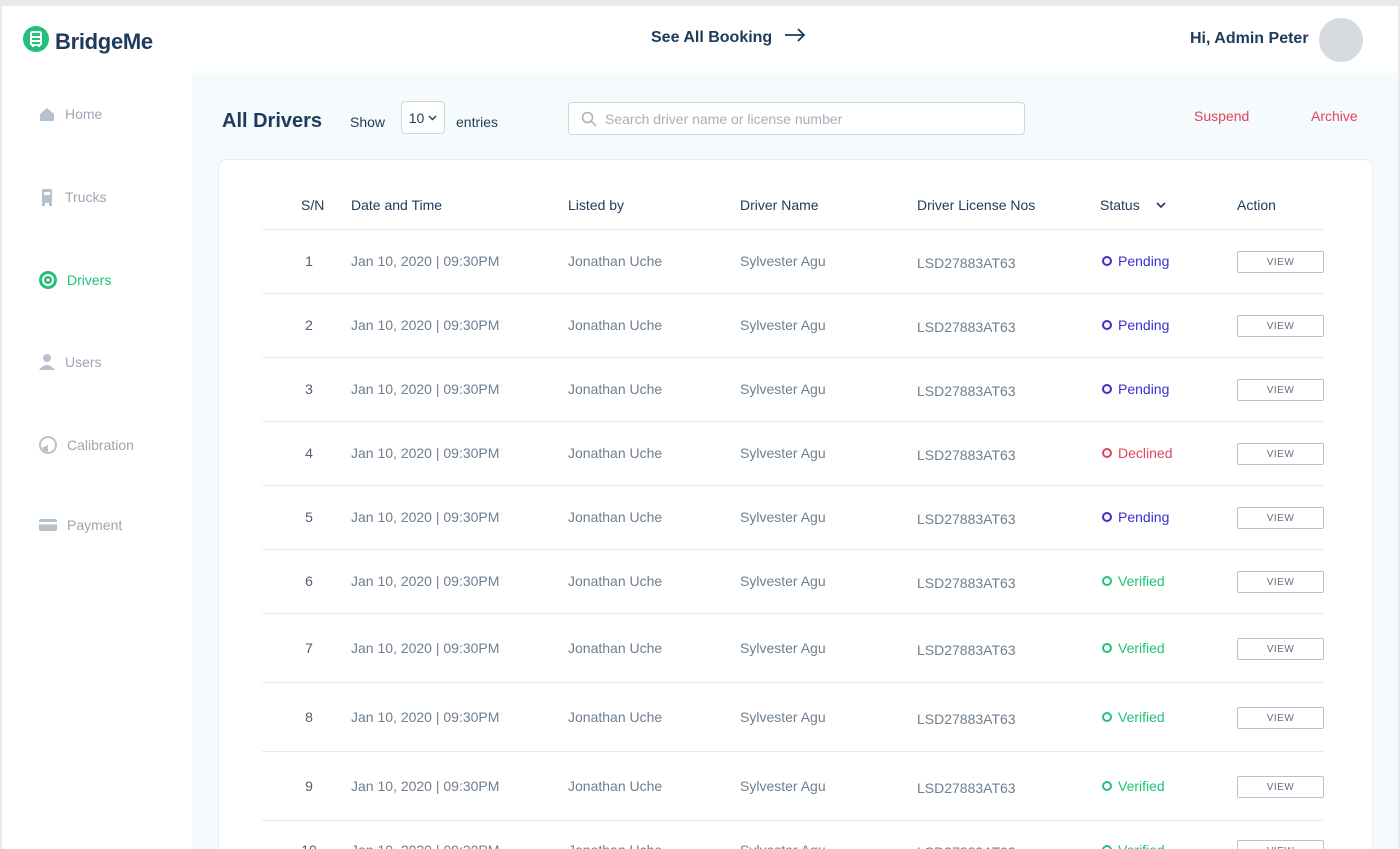  Describe the element at coordinates (86, 197) in the screenshot. I see `sidebar-item-label: Trucks` at that location.